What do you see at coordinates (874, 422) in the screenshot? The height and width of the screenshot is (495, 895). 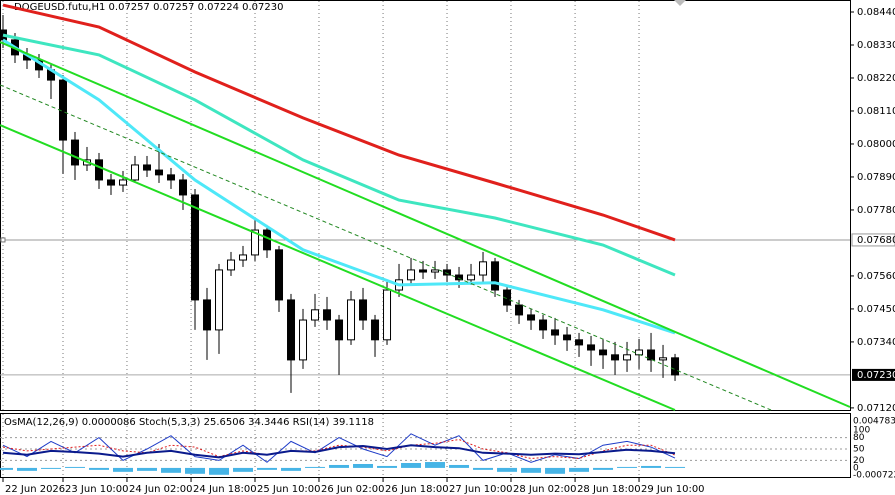 I see `y2-tick-label: 0.004783` at bounding box center [874, 422].